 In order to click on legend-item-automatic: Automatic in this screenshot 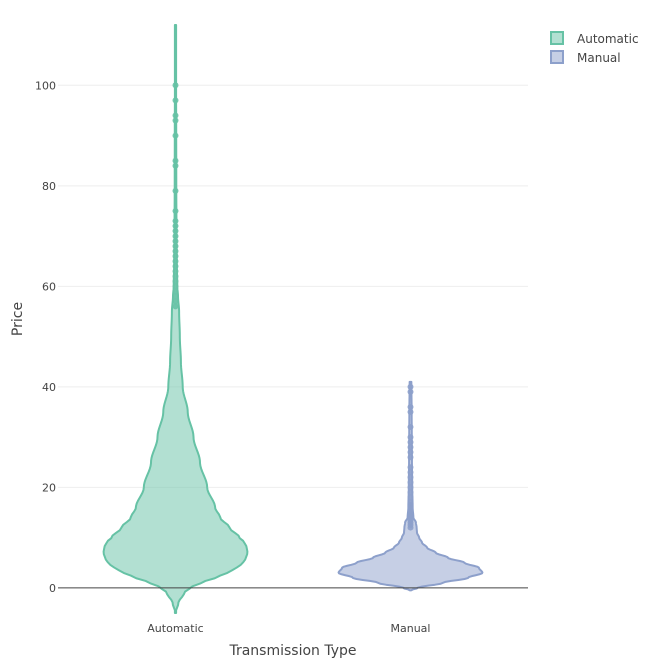, I will do `click(594, 38)`.